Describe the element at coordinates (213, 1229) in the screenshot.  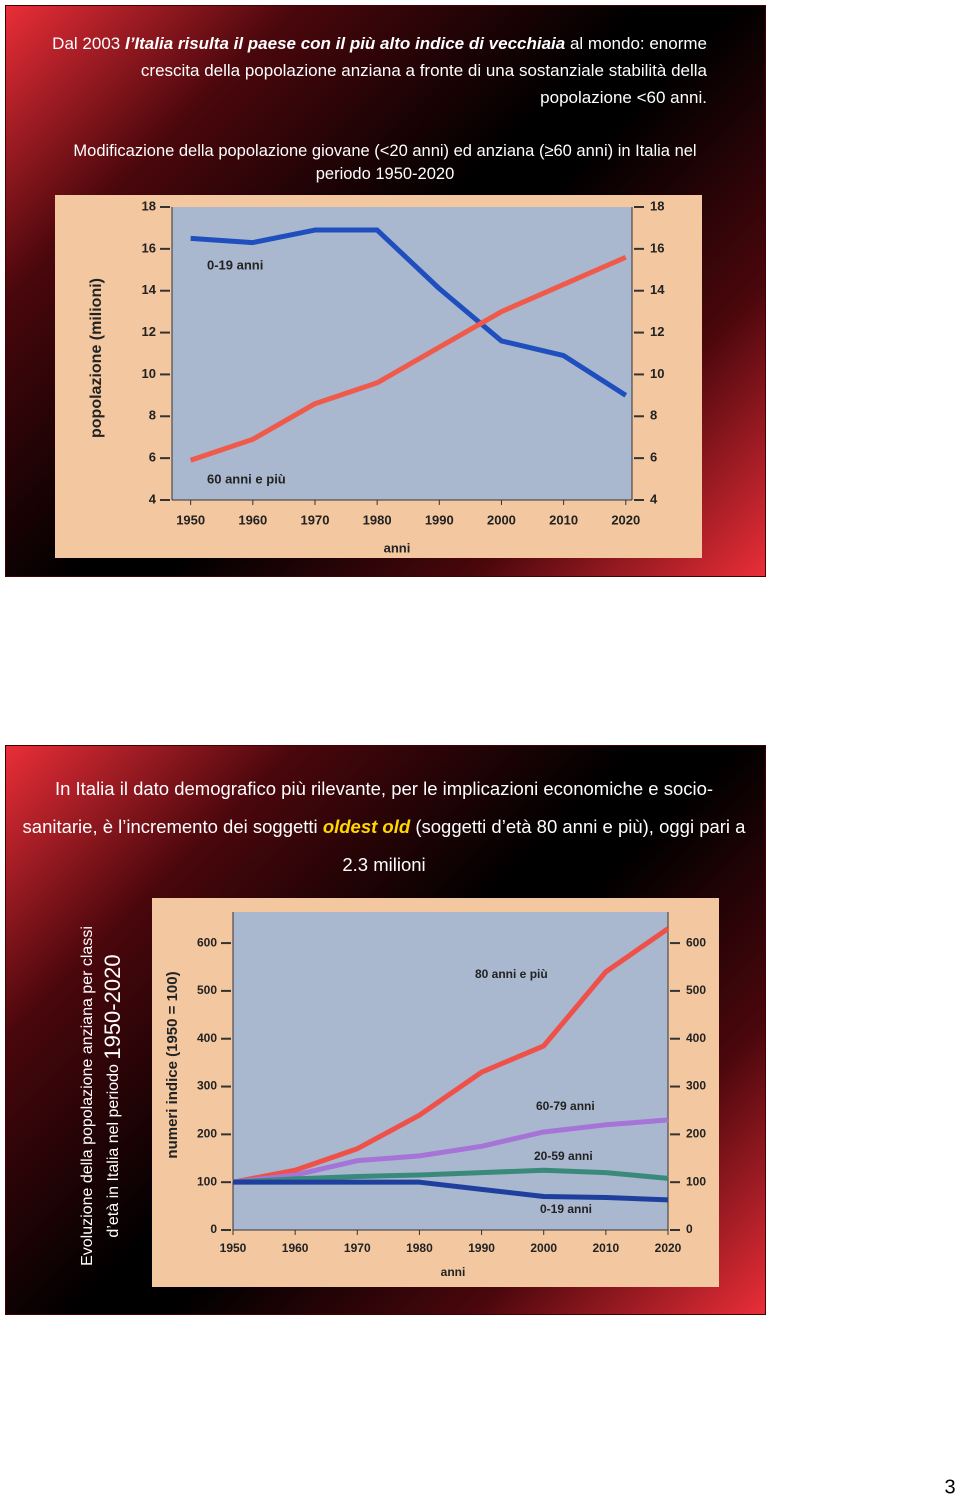
I see `y-tick-label: 0` at that location.